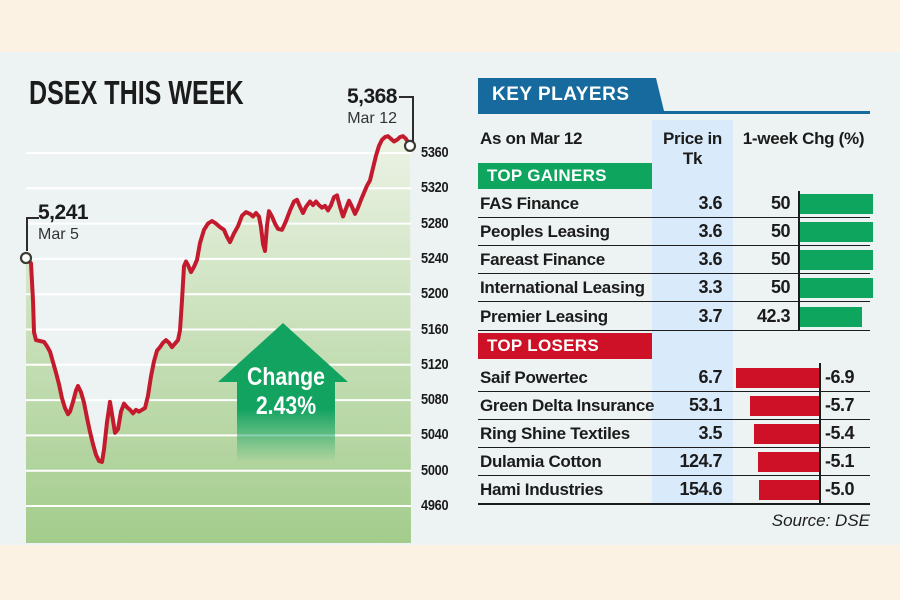 This screenshot has height=600, width=900. I want to click on y-axis-tick-label: 5240, so click(435, 258).